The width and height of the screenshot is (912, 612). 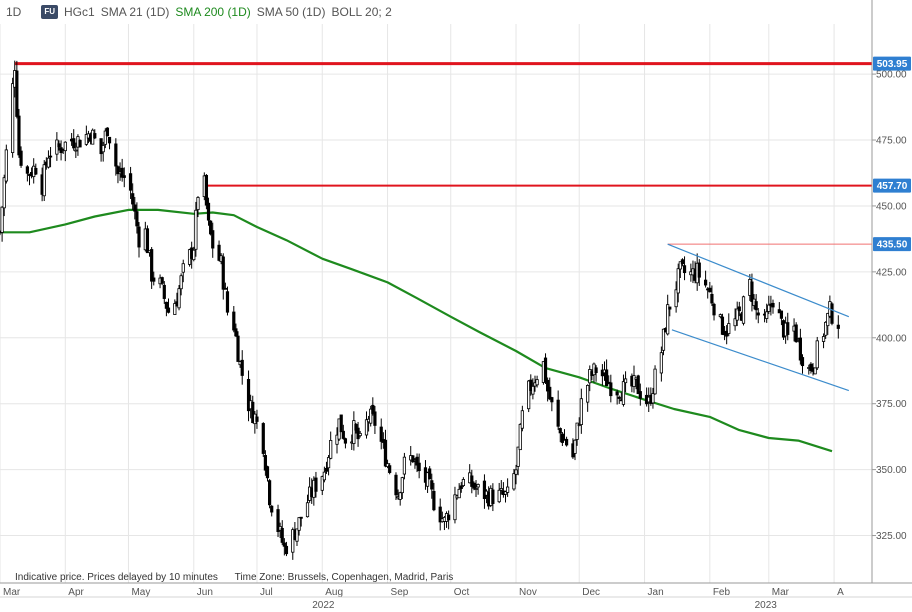 What do you see at coordinates (79, 12) in the screenshot?
I see `symbol-label: HGc1` at bounding box center [79, 12].